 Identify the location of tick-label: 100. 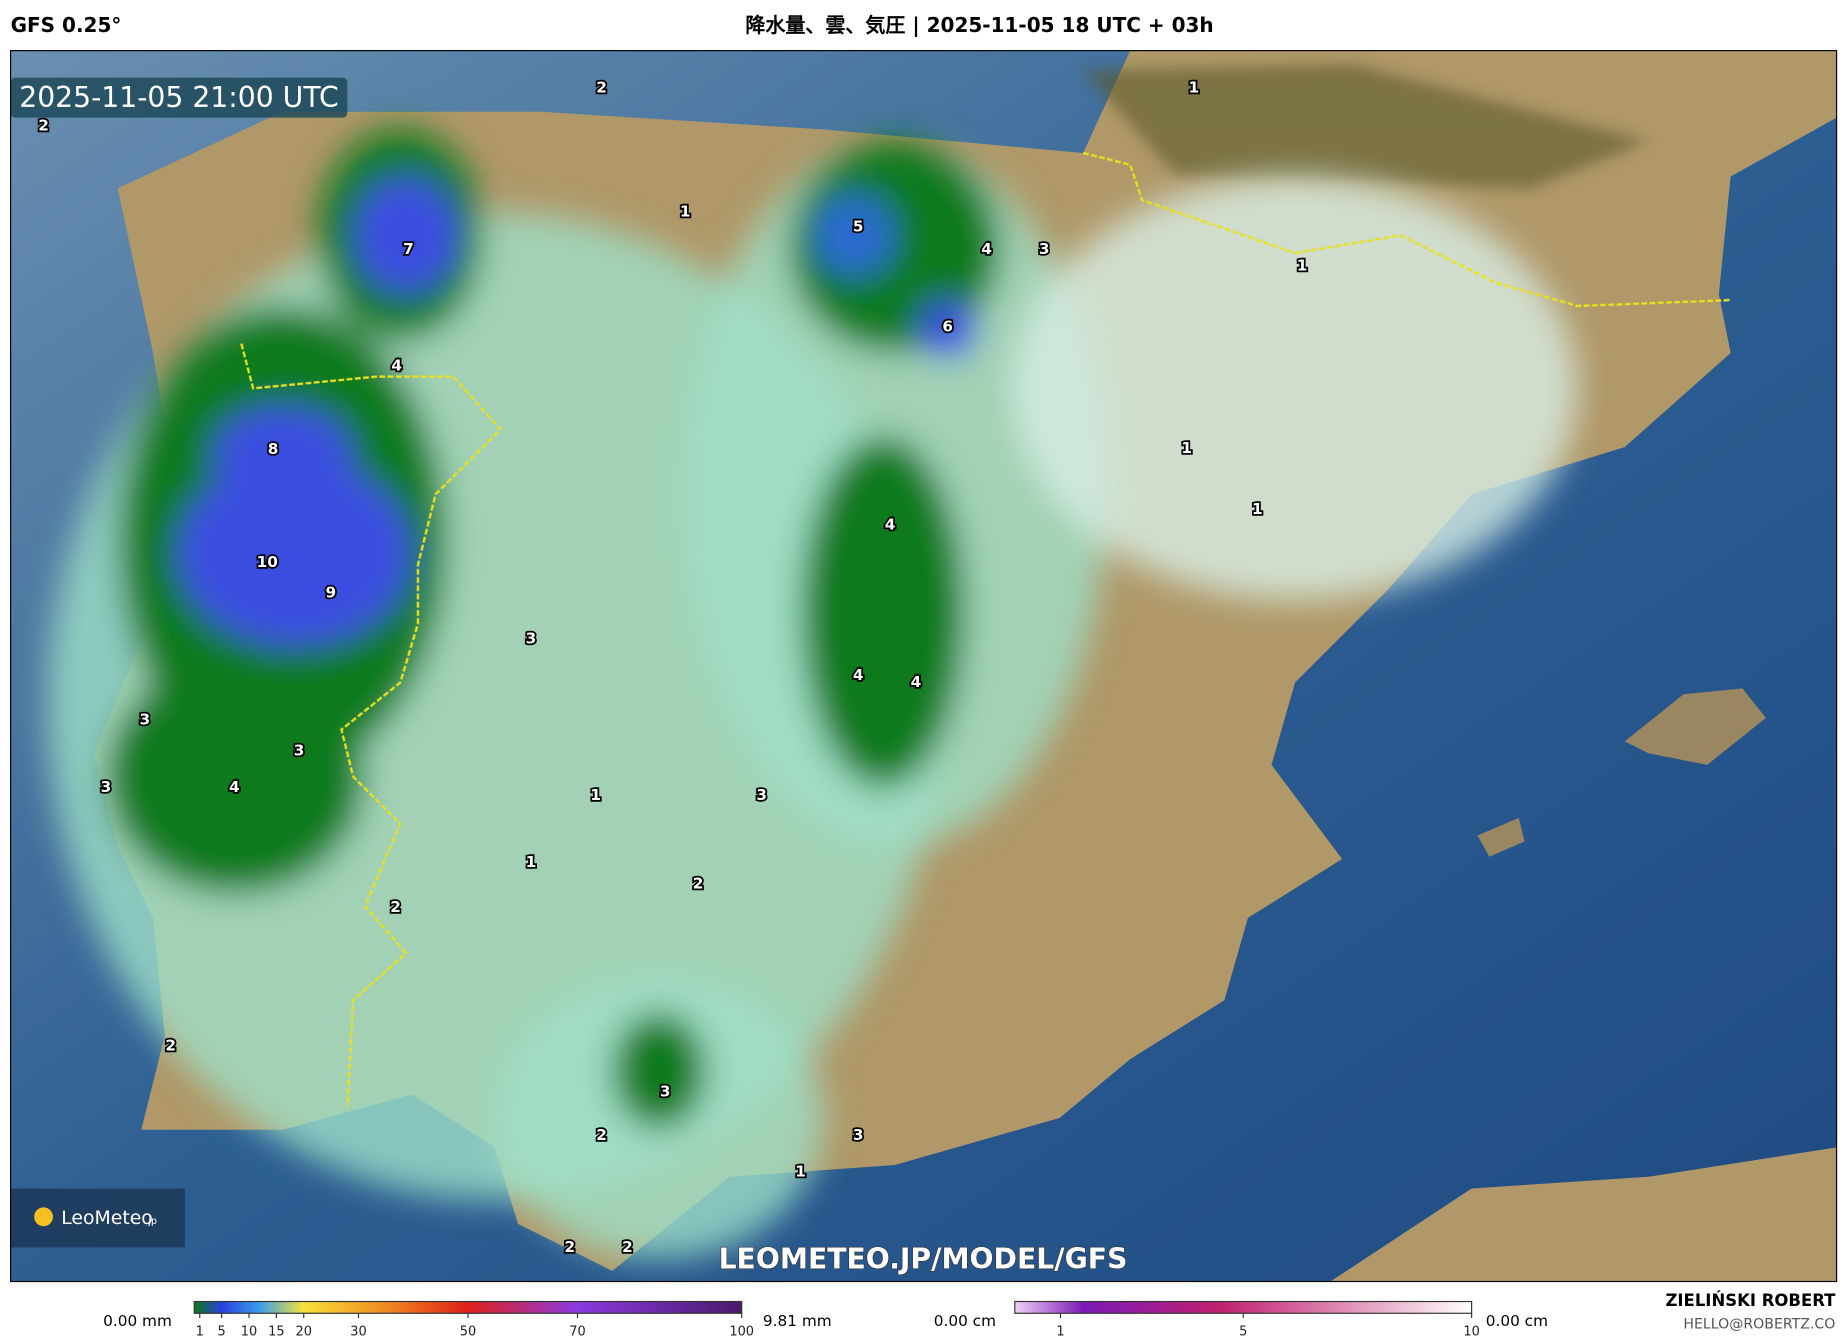
(741, 1331).